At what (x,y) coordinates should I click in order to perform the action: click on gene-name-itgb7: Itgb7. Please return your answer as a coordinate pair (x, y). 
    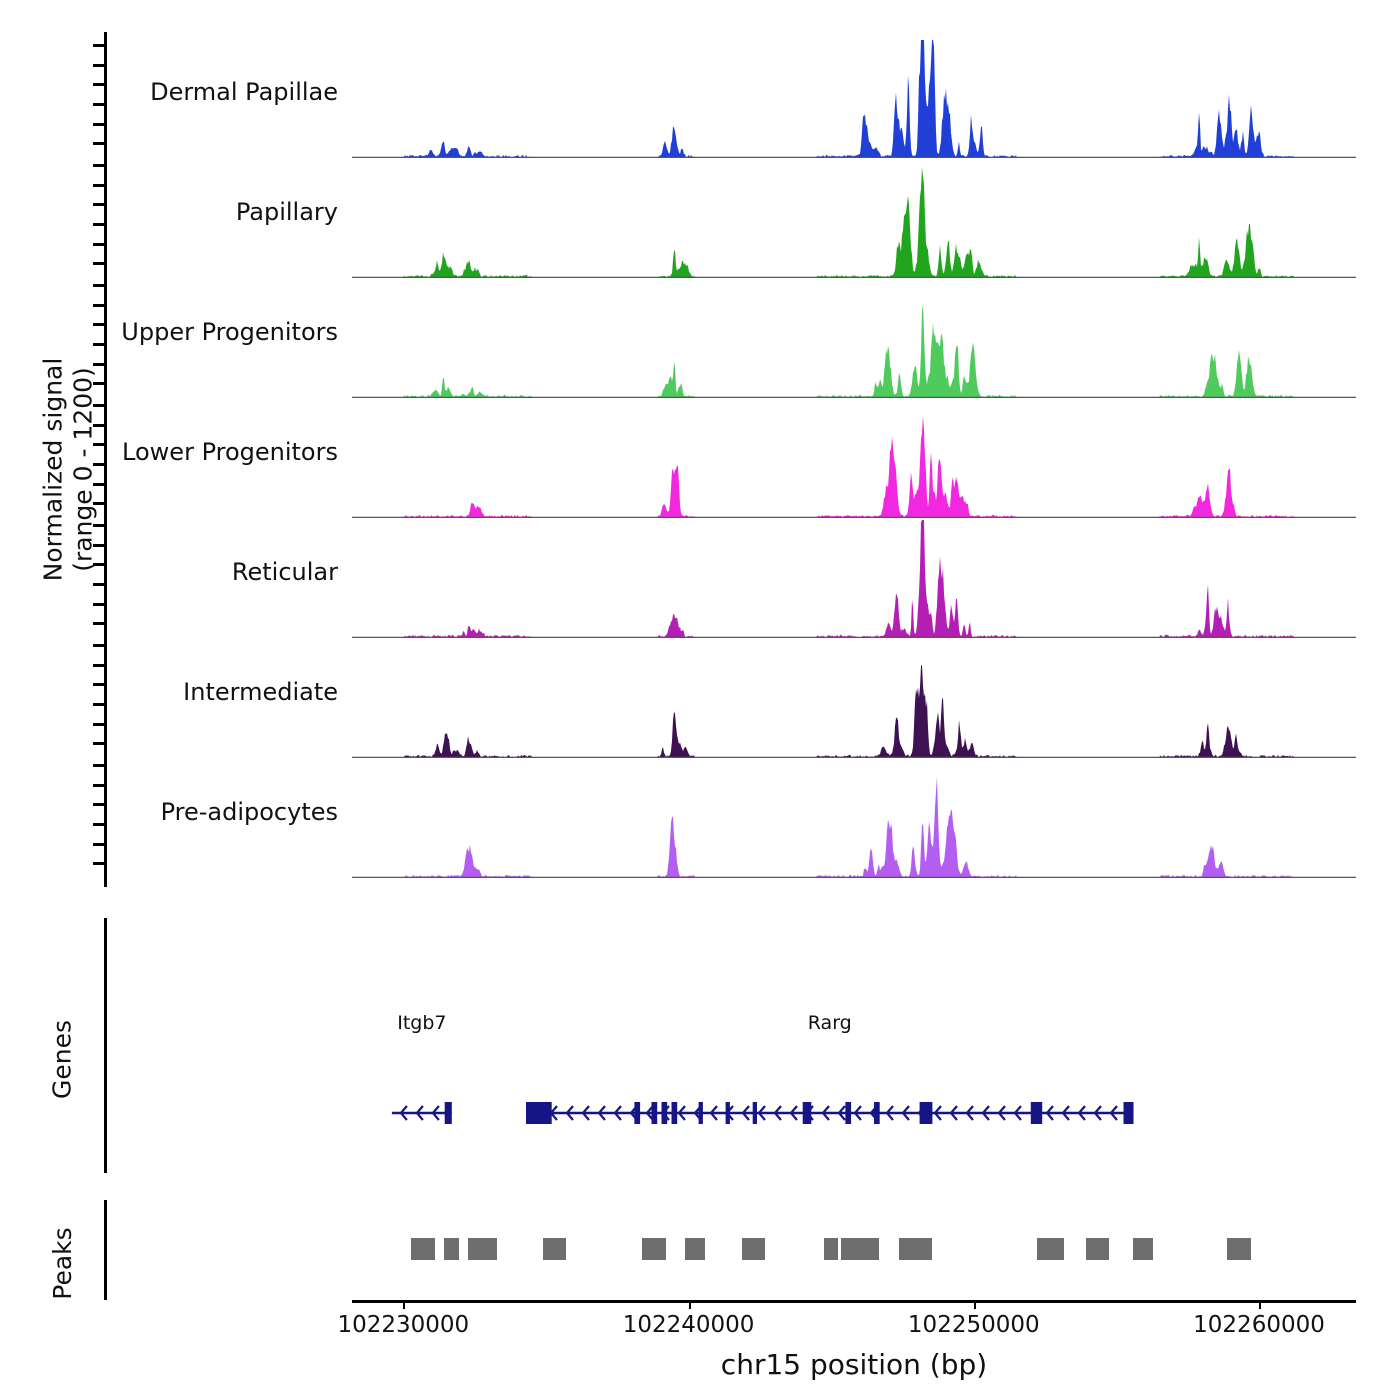
    Looking at the image, I should click on (422, 1023).